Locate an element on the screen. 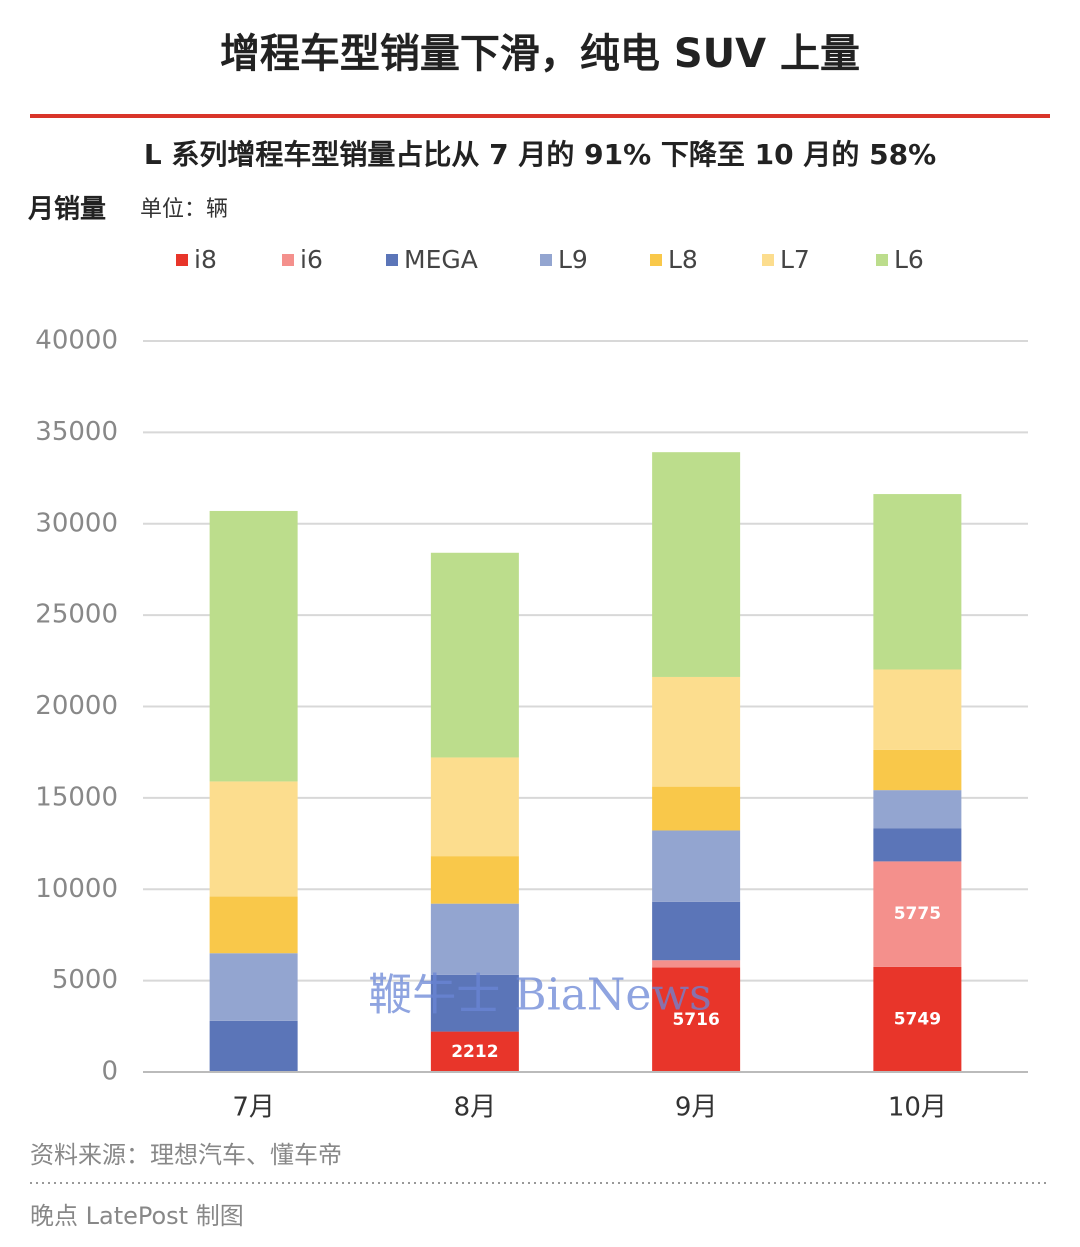 The image size is (1080, 1247). y-tick-label: 40000 is located at coordinates (76, 341).